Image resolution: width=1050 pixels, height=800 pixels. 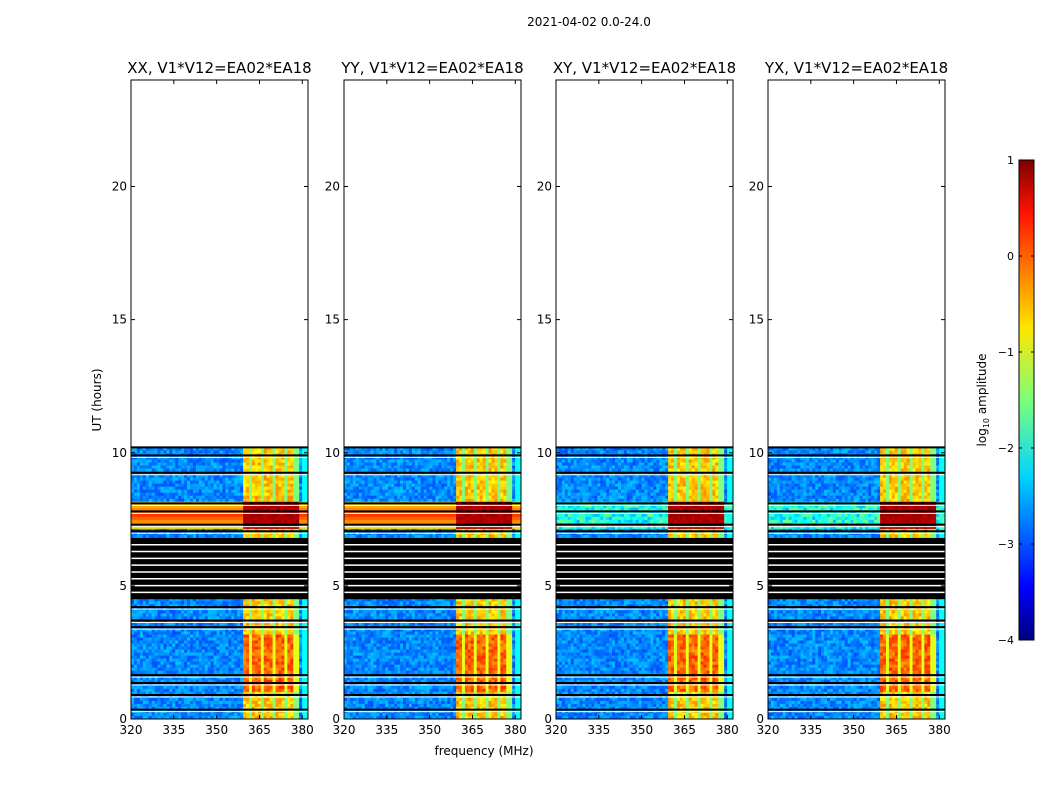 I want to click on colorbar-tick-label: −4, so click(x=1006, y=640).